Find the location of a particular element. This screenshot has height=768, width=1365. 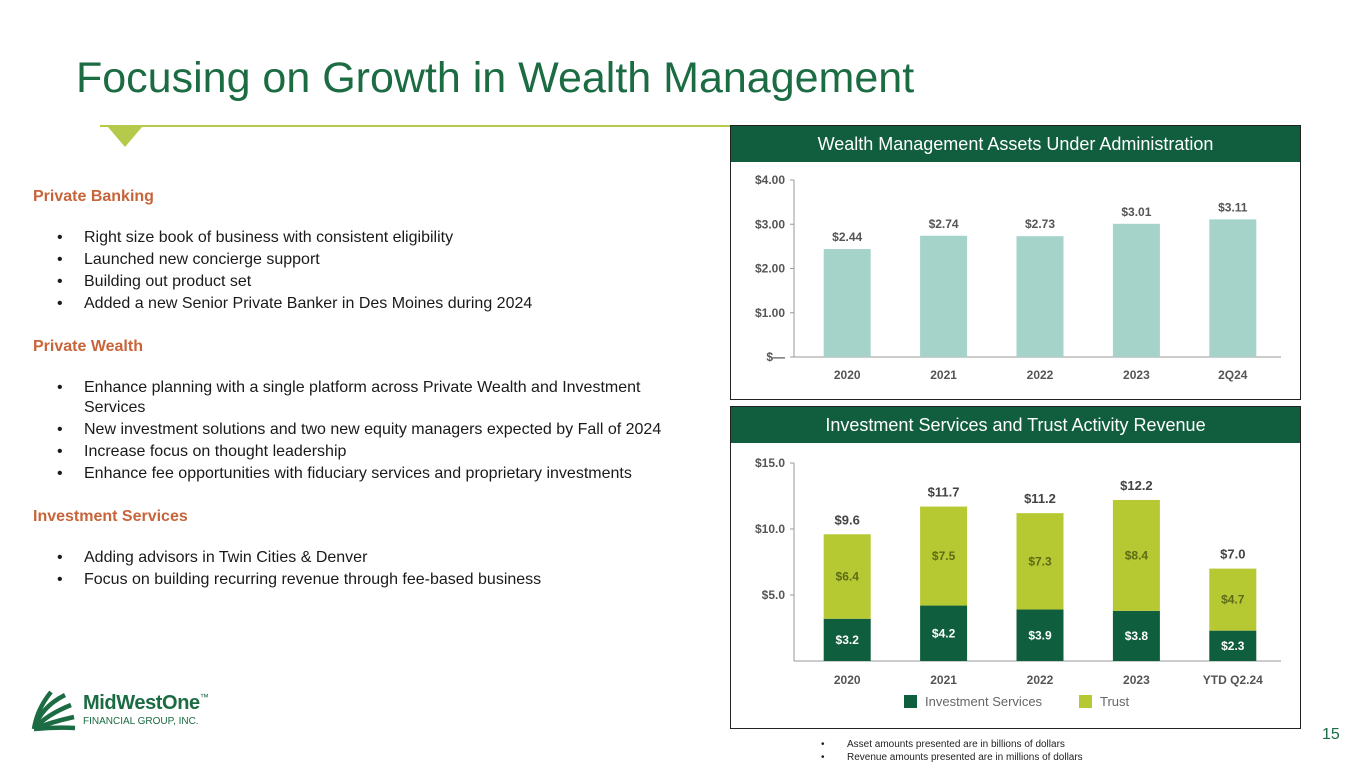

data-label-investment-services: $3.8 is located at coordinates (1137, 636).